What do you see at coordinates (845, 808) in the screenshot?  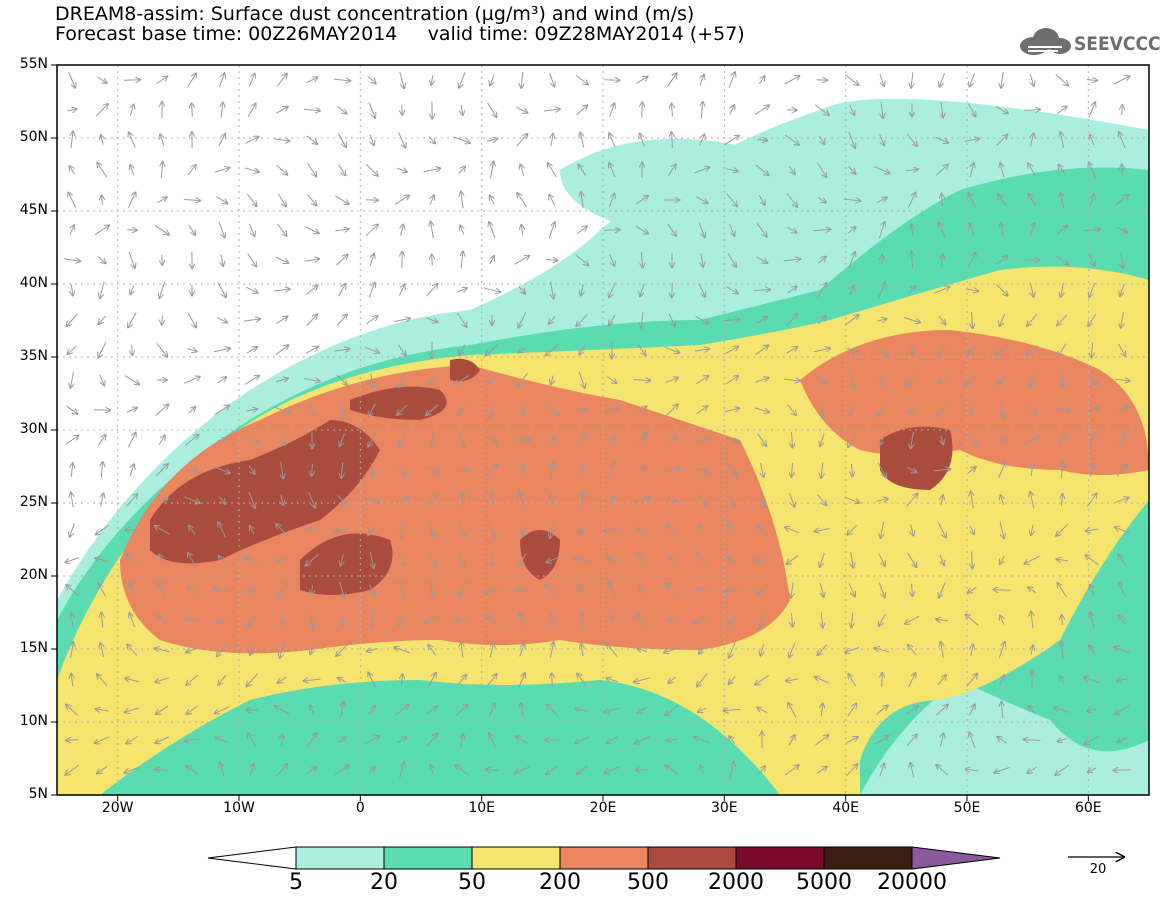 I see `lon-label: 40E` at bounding box center [845, 808].